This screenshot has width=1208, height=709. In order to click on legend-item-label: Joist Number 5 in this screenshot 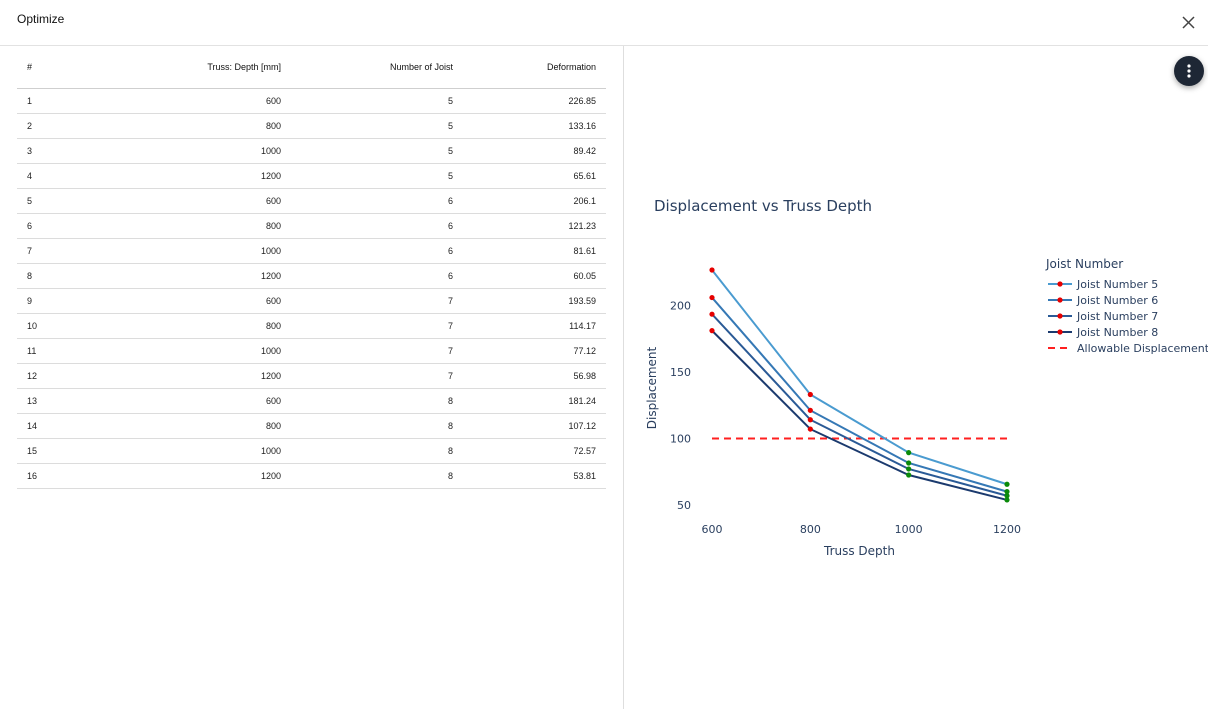, I will do `click(1117, 284)`.